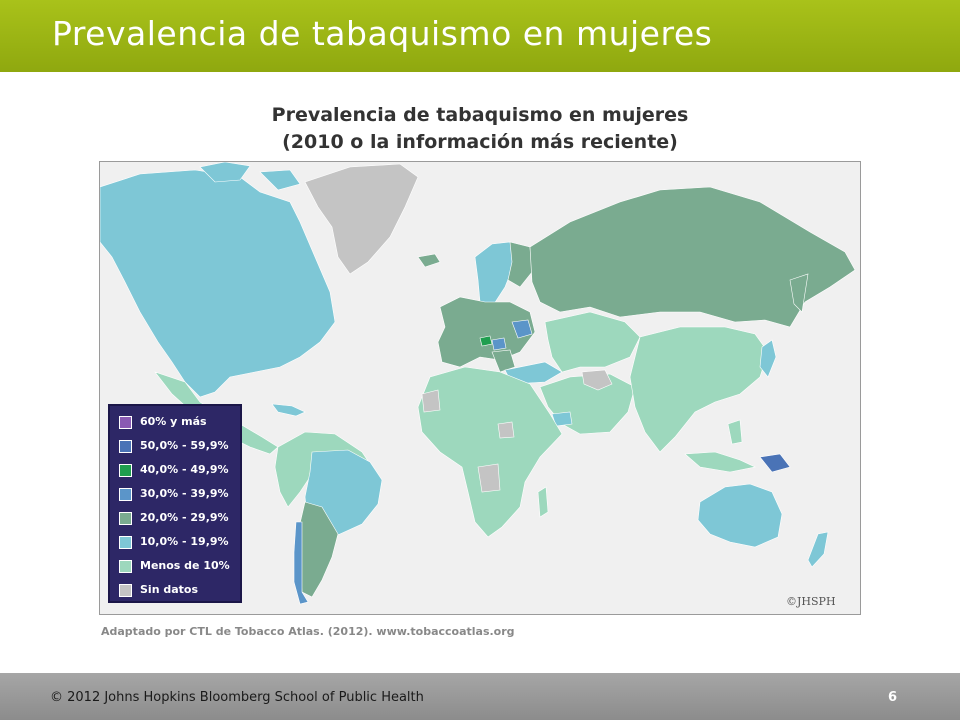 The height and width of the screenshot is (720, 960). What do you see at coordinates (543, 502) in the screenshot?
I see `region-madagascar` at bounding box center [543, 502].